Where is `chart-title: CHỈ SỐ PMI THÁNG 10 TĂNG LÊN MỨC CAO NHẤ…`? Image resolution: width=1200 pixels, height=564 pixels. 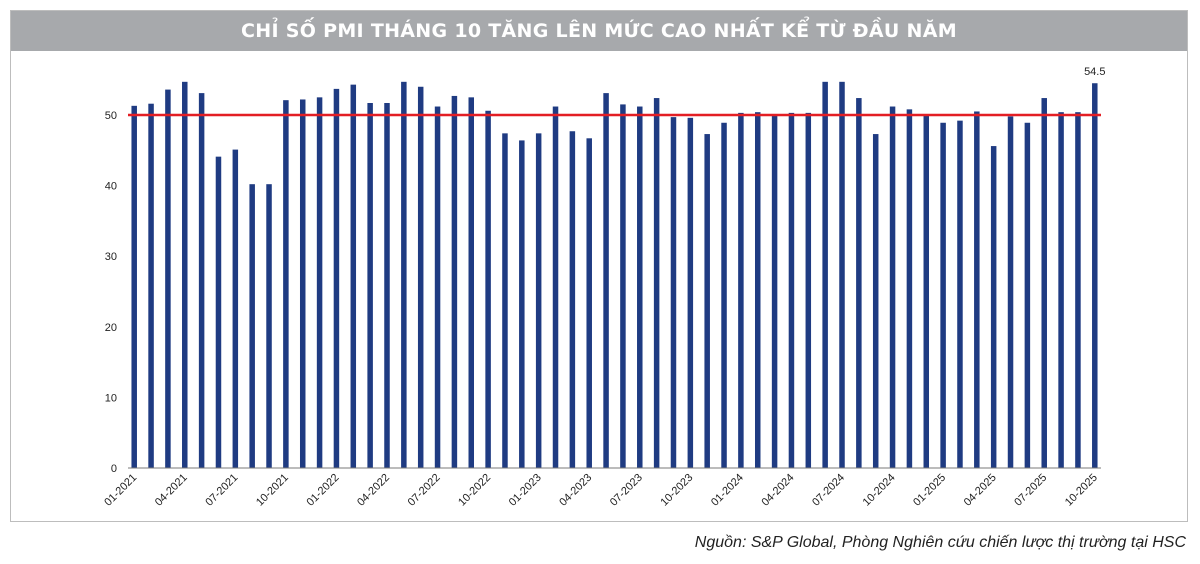 chart-title: CHỈ SỐ PMI THÁNG 10 TĂNG LÊN MỨC CAO NHẤ… is located at coordinates (599, 31).